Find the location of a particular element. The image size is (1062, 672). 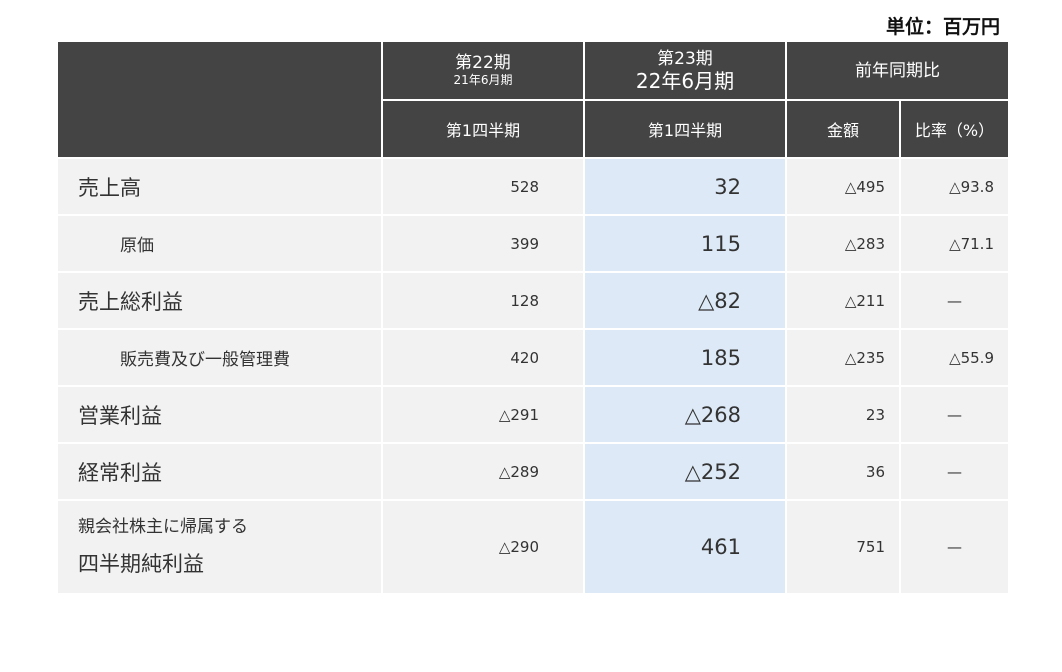

yoy-amount: 23 is located at coordinates (842, 415).